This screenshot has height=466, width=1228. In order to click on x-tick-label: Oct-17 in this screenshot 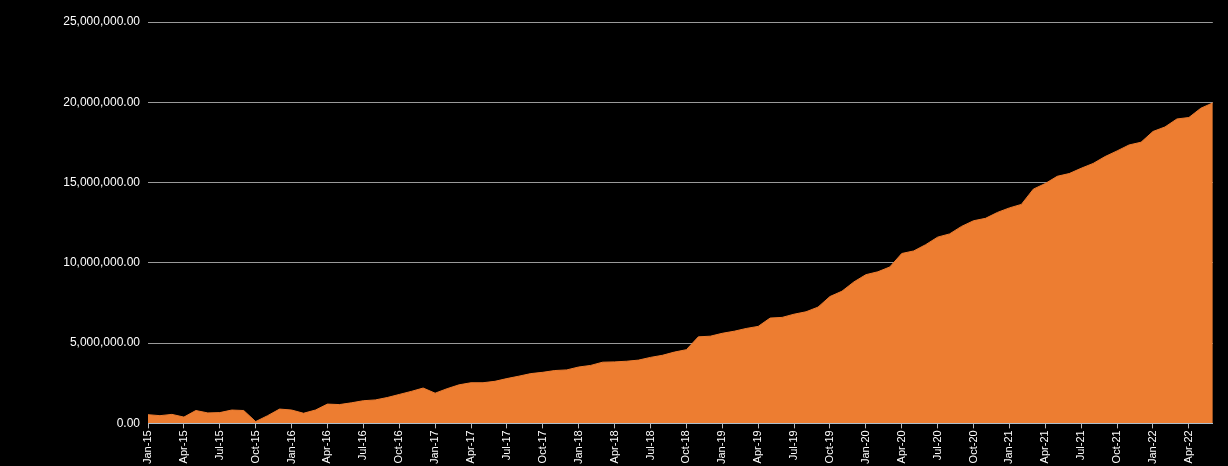, I will do `click(541, 447)`.